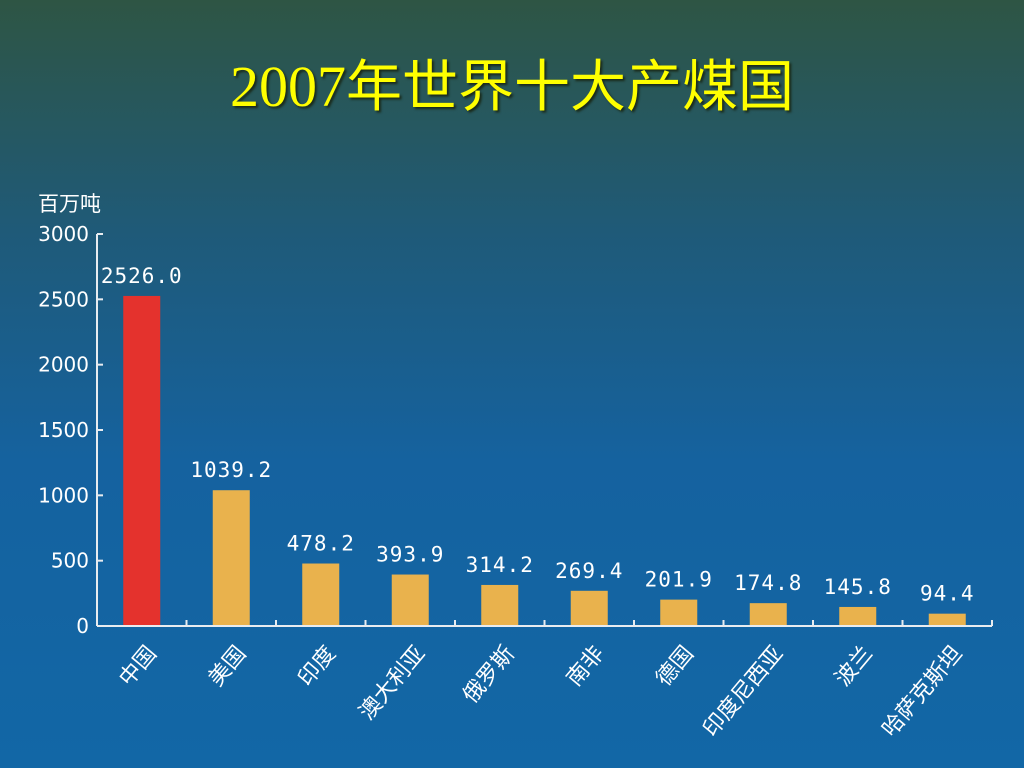 The image size is (1024, 768). Describe the element at coordinates (227, 667) in the screenshot. I see `category-label: 美国` at that location.